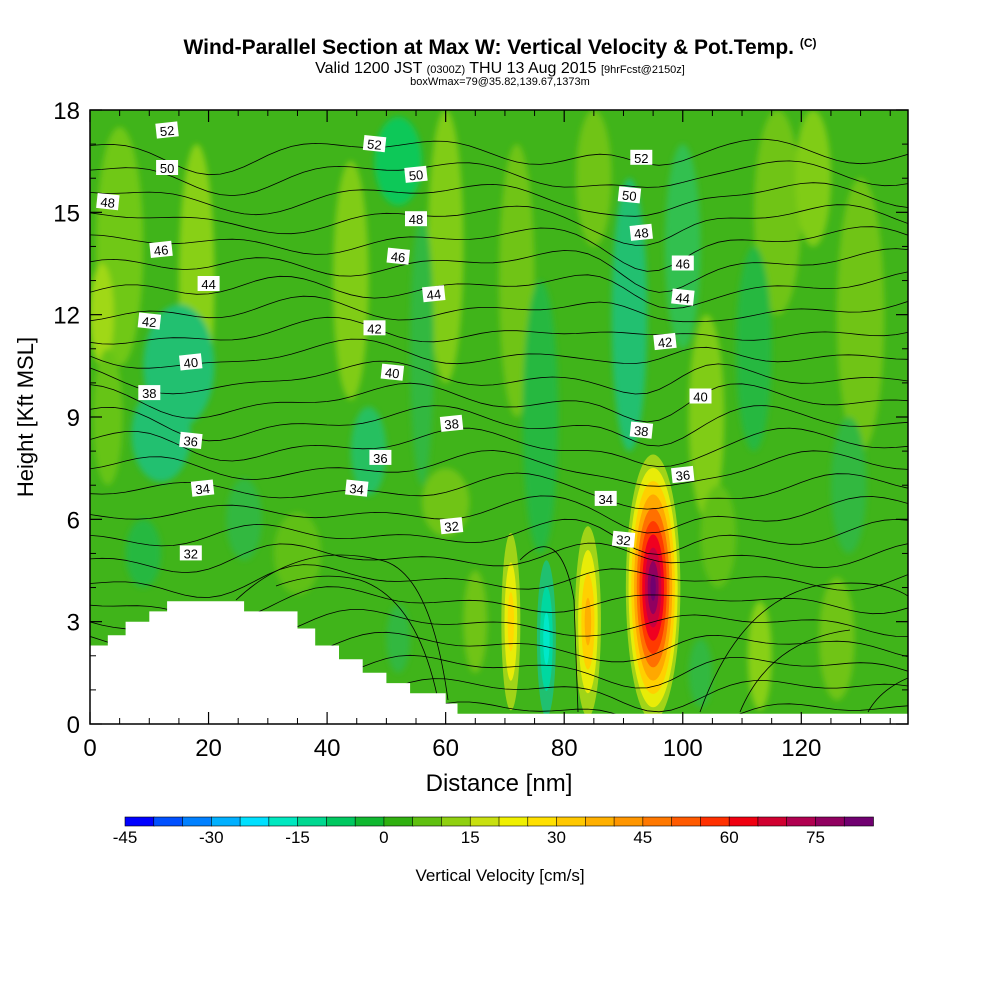  I want to click on contour-label: 34, so click(202, 488).